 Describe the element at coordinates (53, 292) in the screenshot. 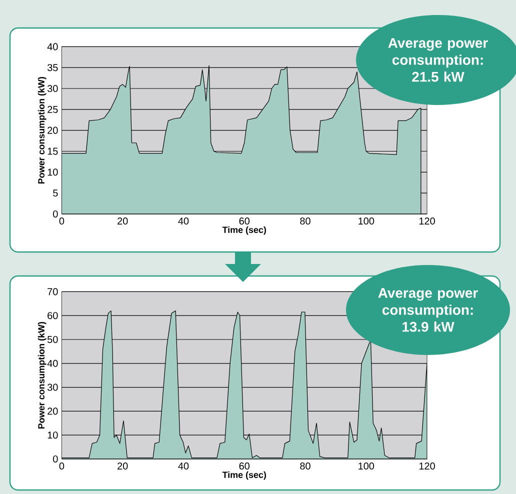

I see `y-tick-label: 70` at that location.